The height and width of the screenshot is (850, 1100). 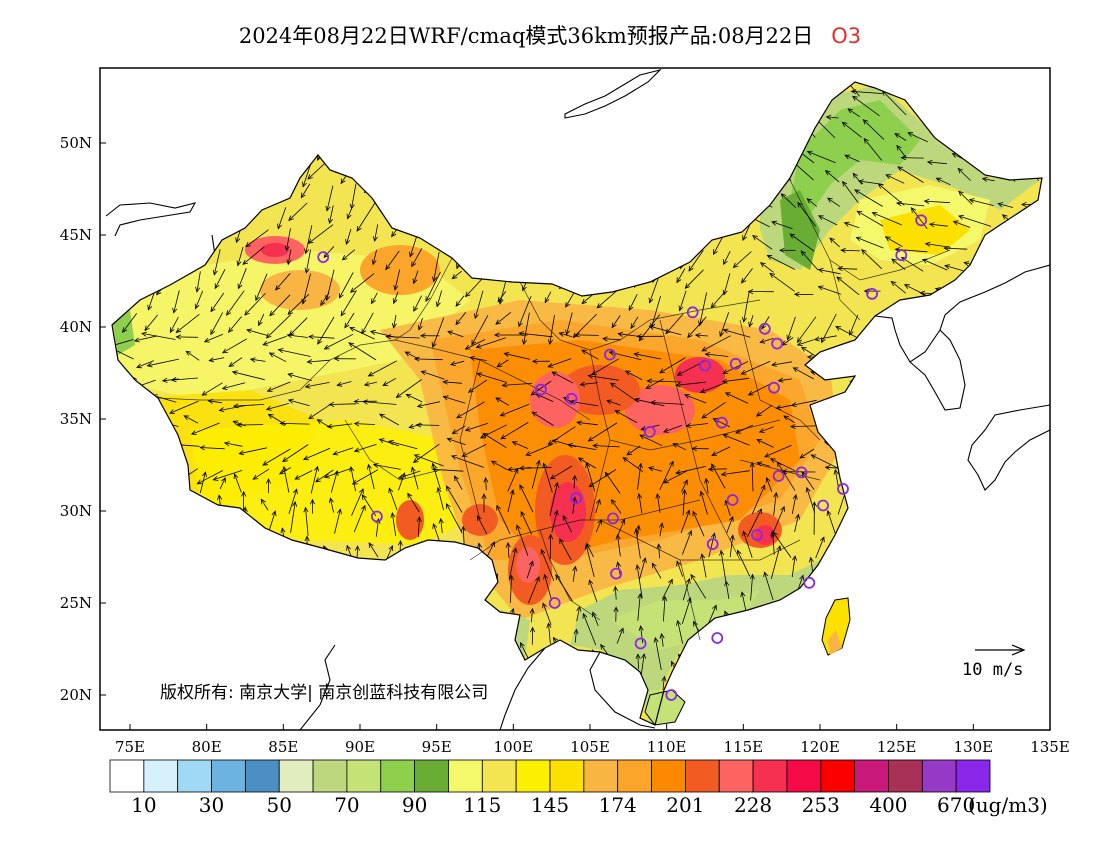 I want to click on colorbar-label: 50, so click(x=279, y=805).